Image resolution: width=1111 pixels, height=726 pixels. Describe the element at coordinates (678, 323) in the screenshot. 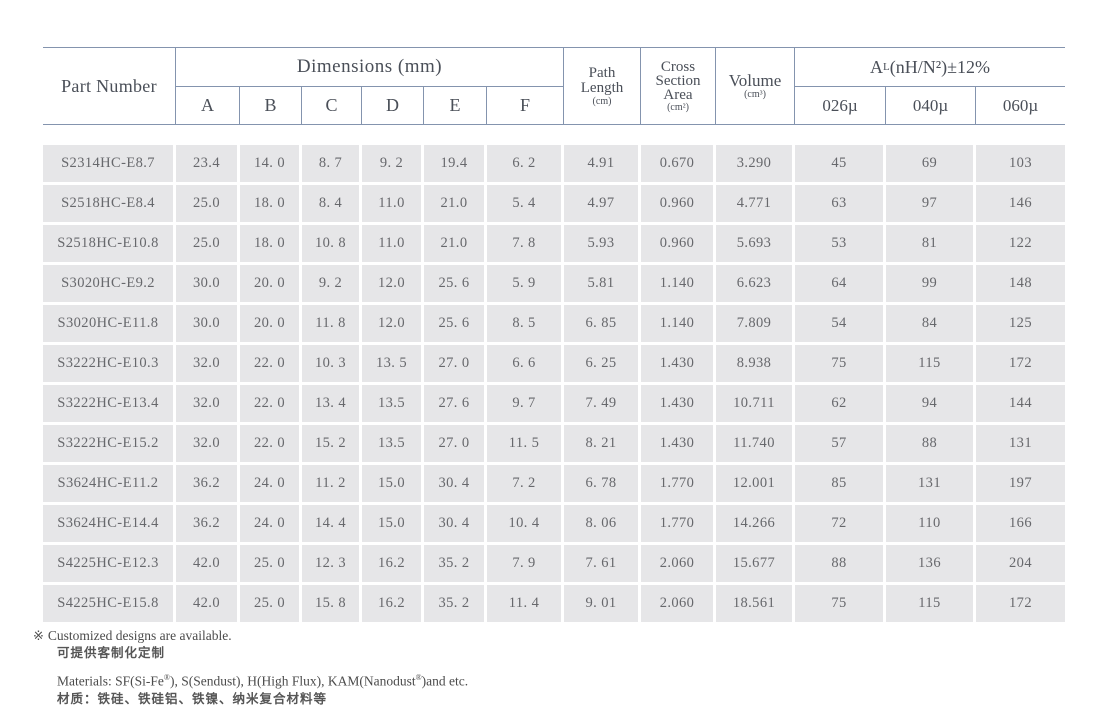

I see `value-cell: 1.140` at that location.